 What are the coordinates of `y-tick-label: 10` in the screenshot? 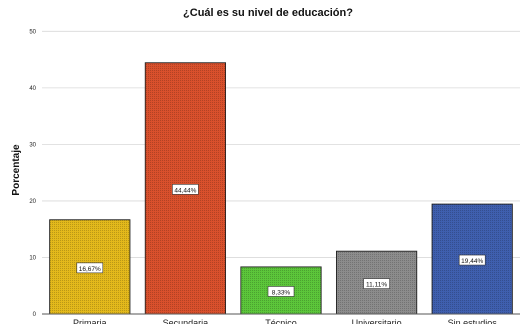 It's located at (32, 258).